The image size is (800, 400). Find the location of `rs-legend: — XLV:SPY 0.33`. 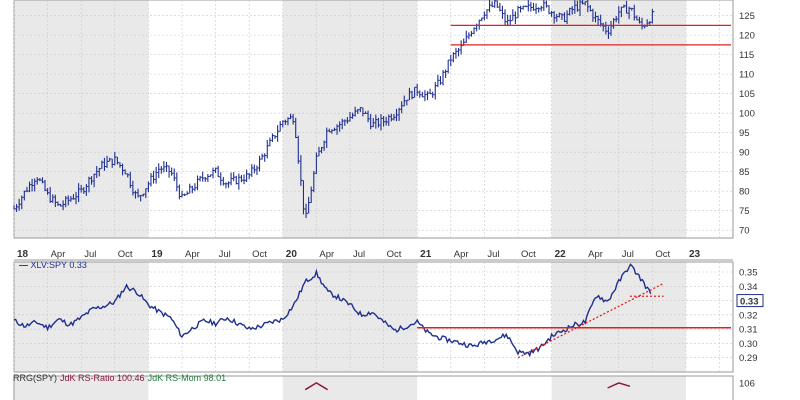

rs-legend: — XLV:SPY 0.33 is located at coordinates (53, 265).